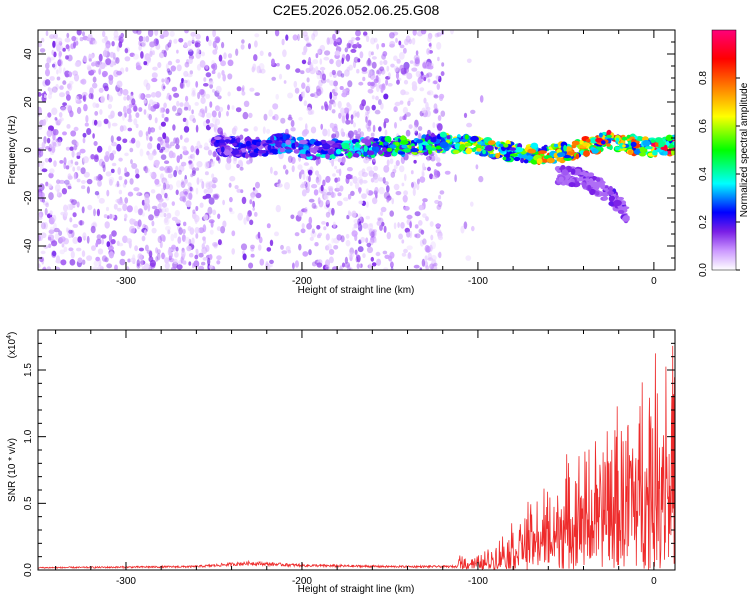  I want to click on spectrogram-tracks, so click(442, 176).